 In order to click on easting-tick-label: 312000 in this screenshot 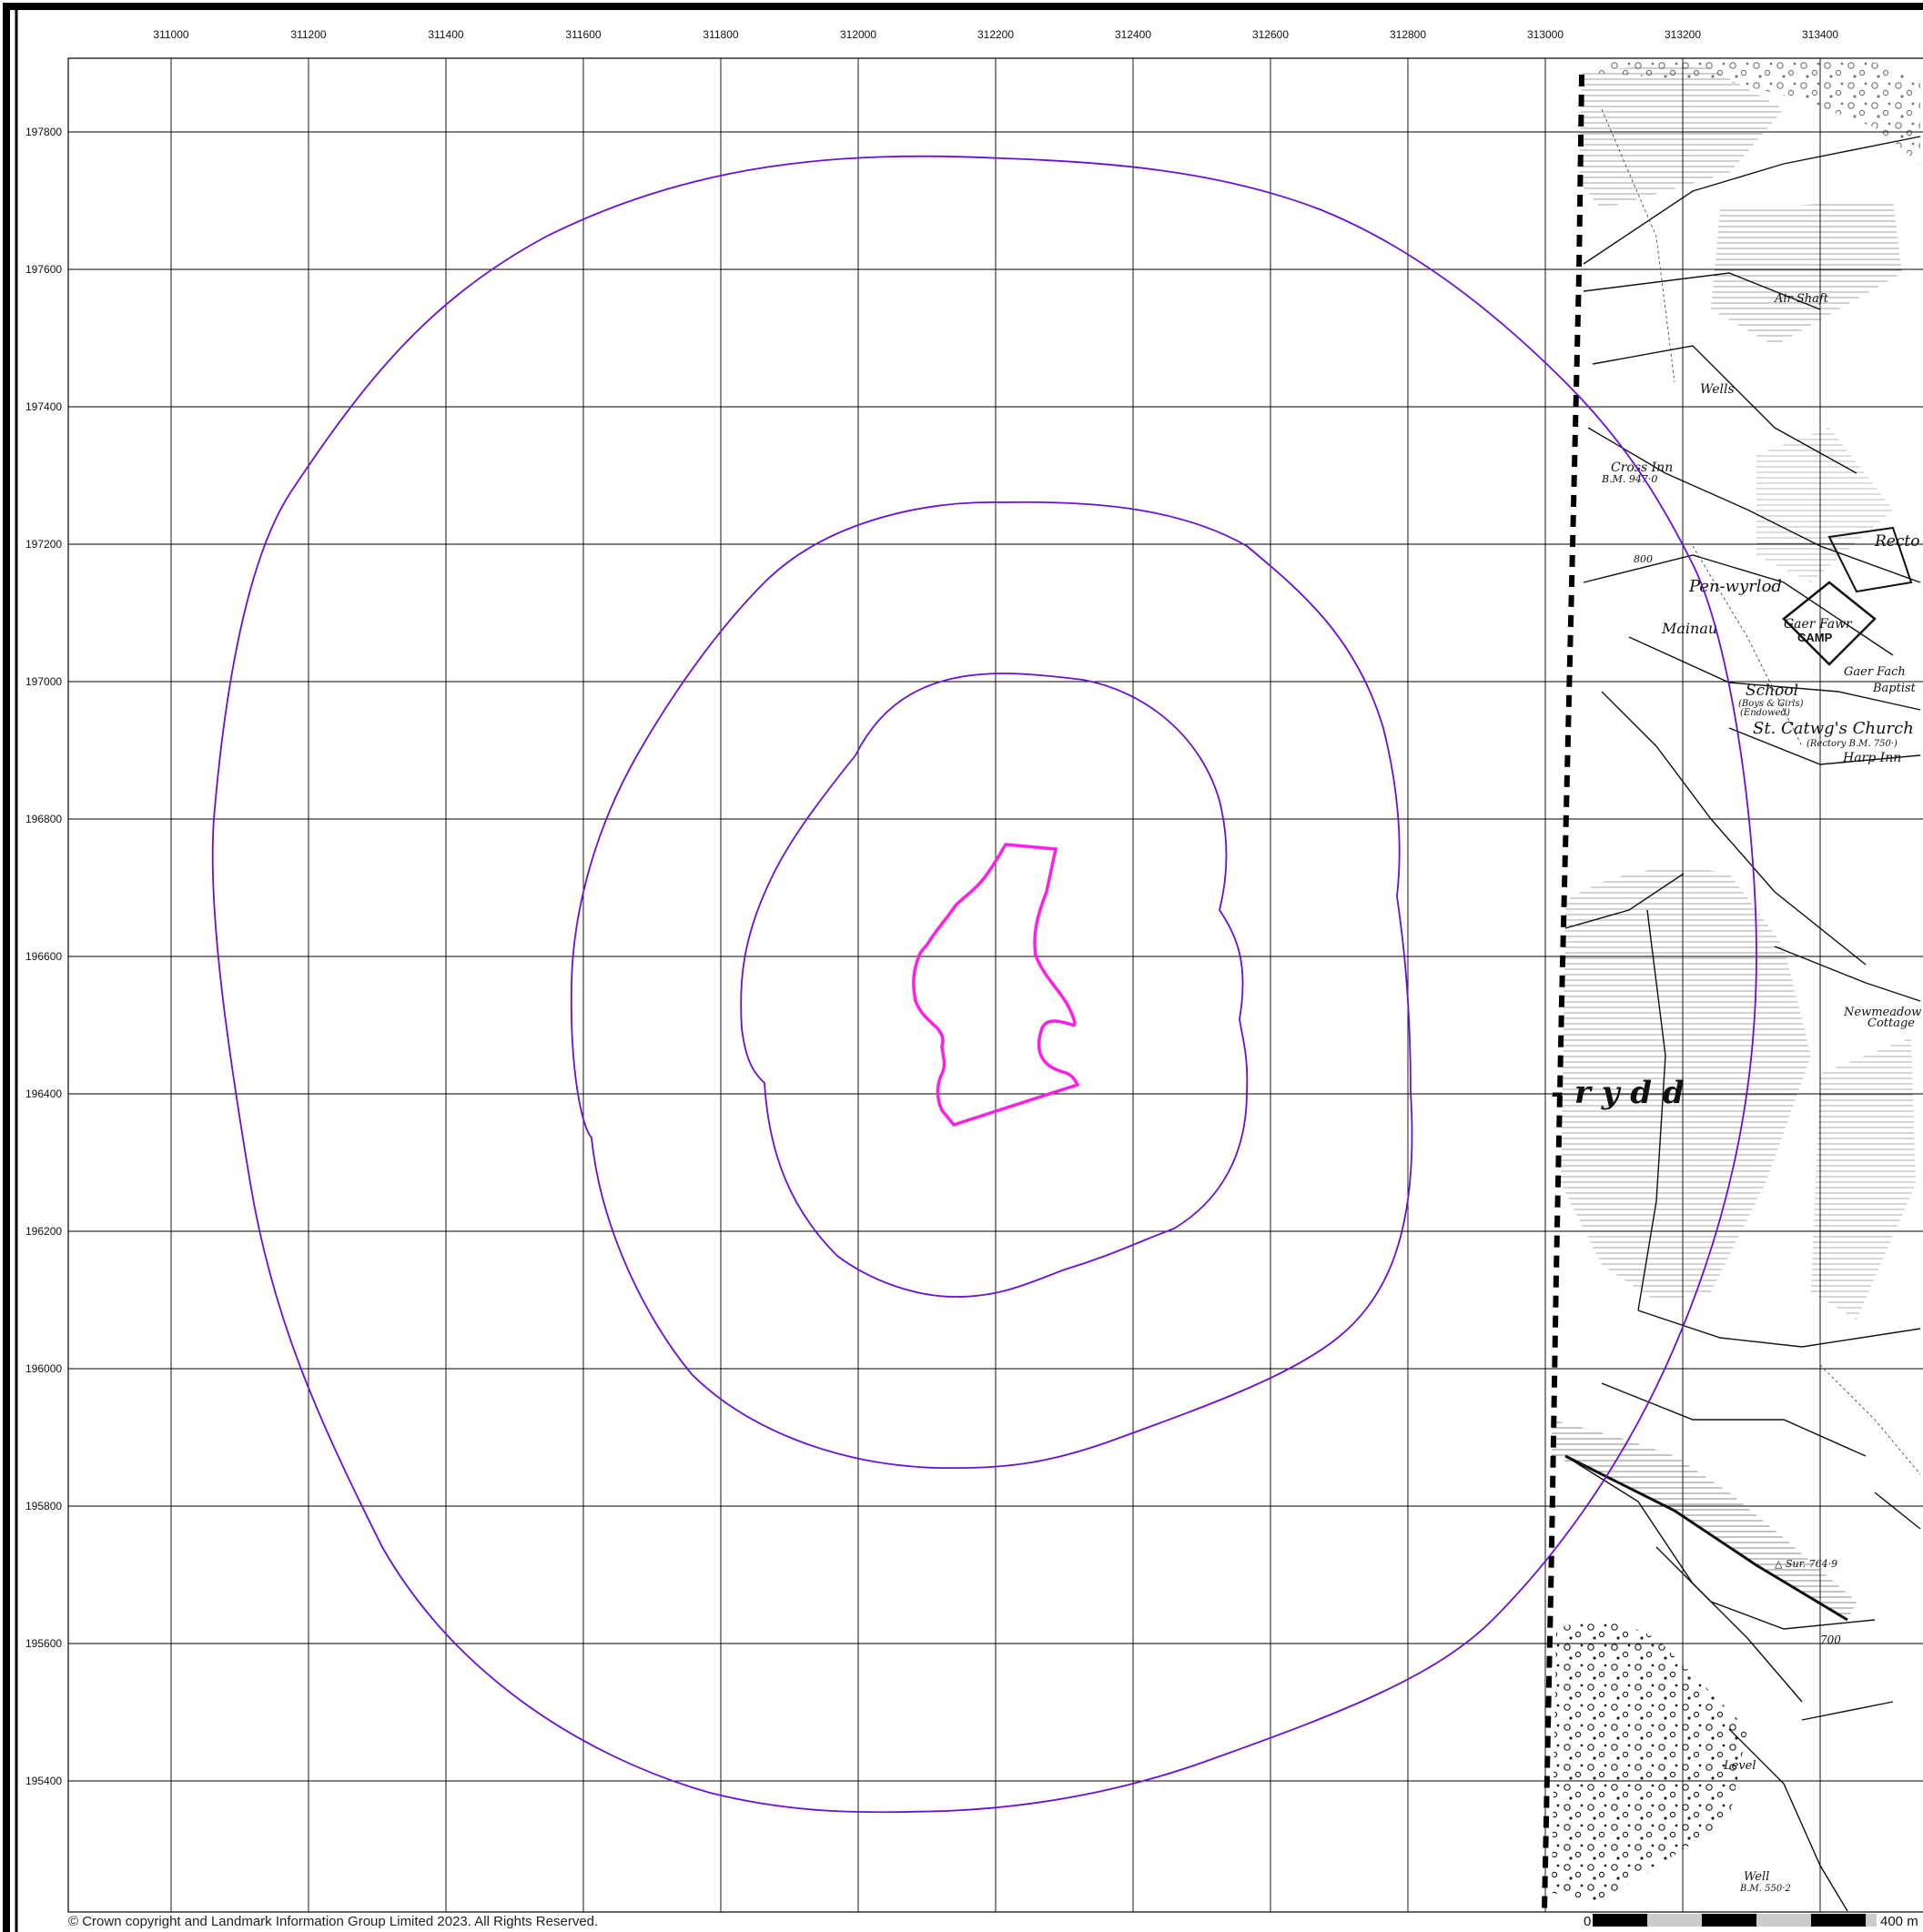, I will do `click(858, 34)`.